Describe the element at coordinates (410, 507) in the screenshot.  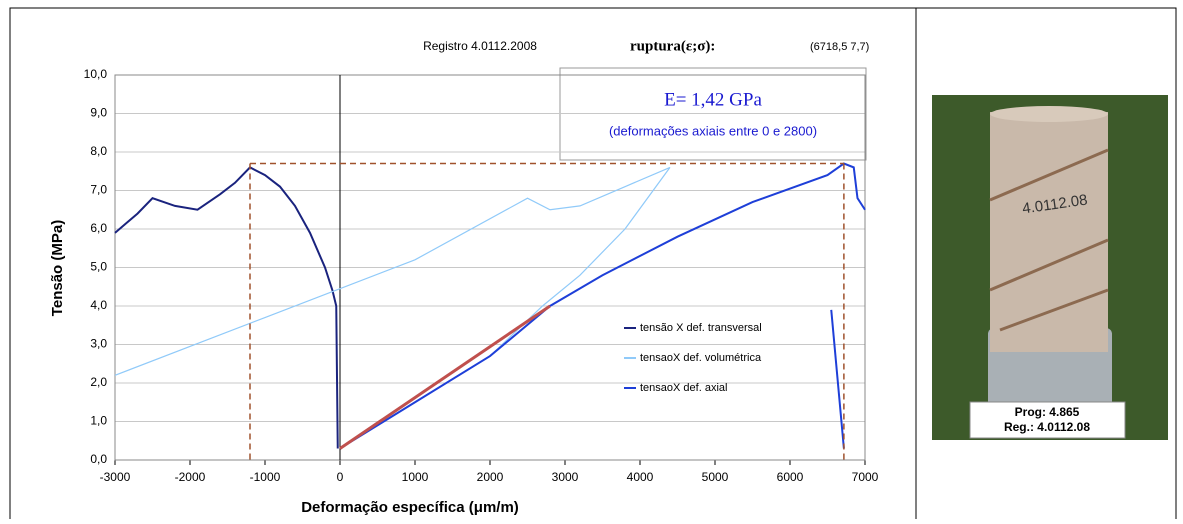
I see `x-axis-title: Deformação específica (μm/m)` at that location.